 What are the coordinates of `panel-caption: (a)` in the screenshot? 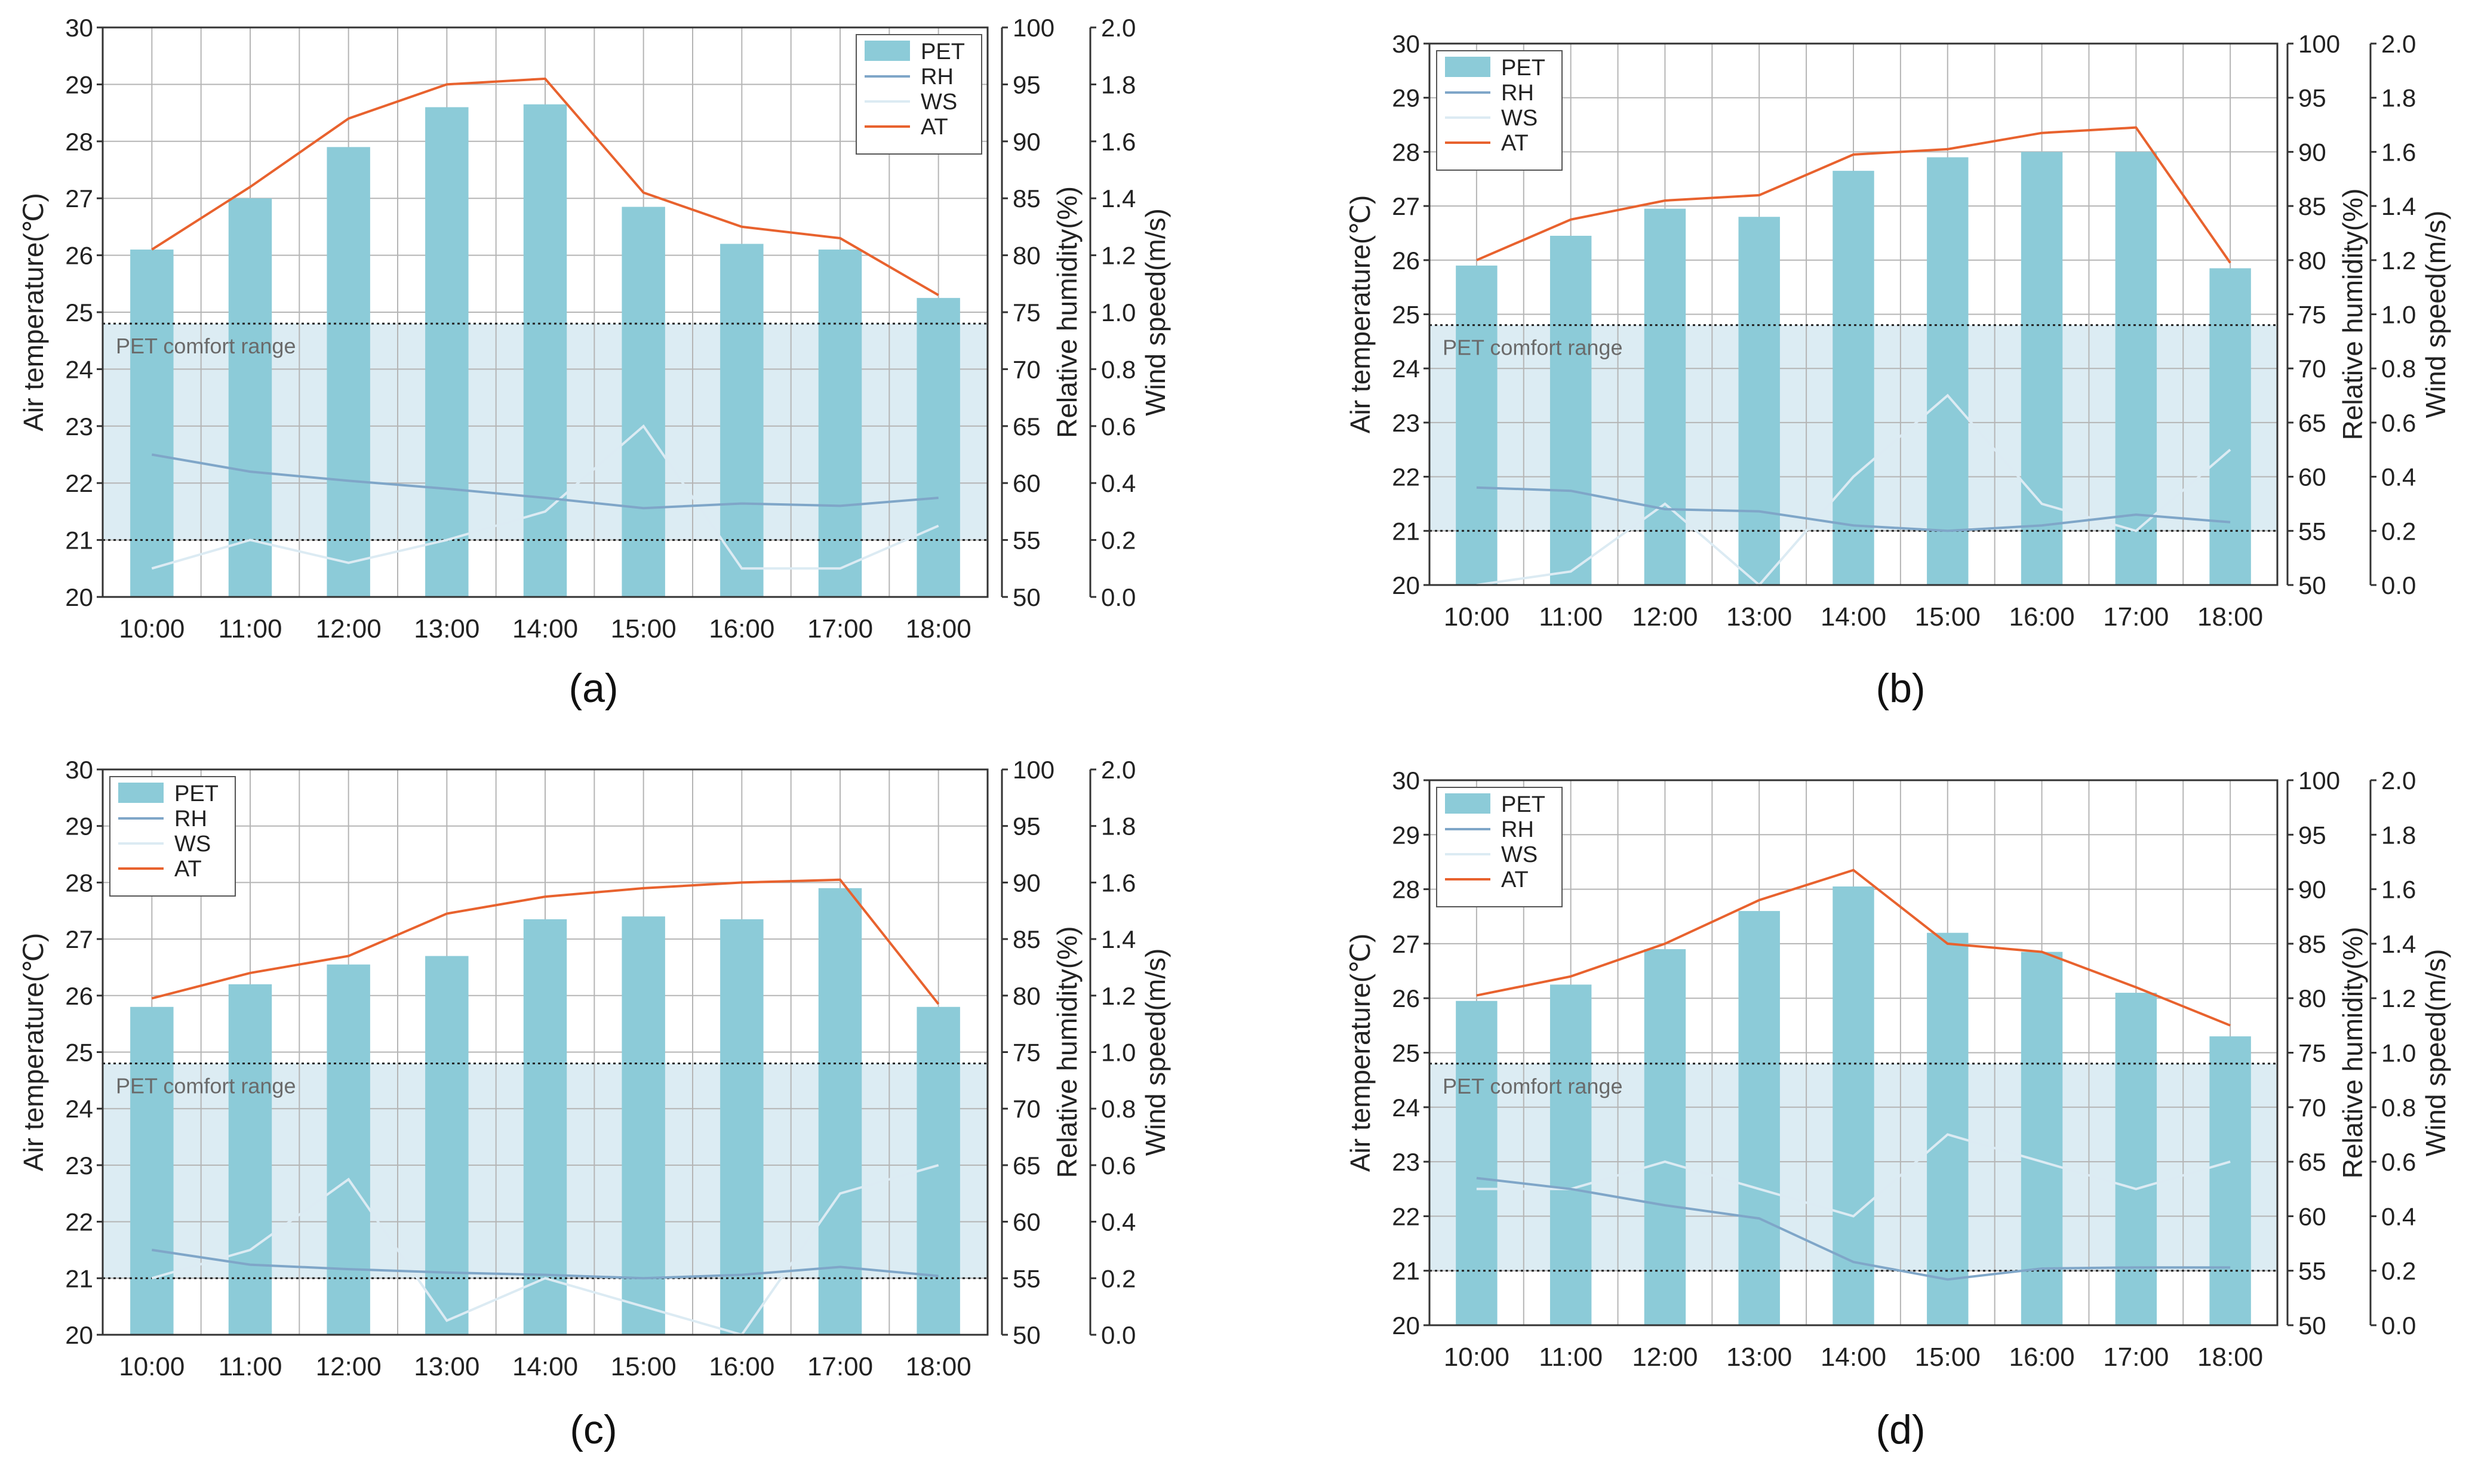 It's located at (593, 689).